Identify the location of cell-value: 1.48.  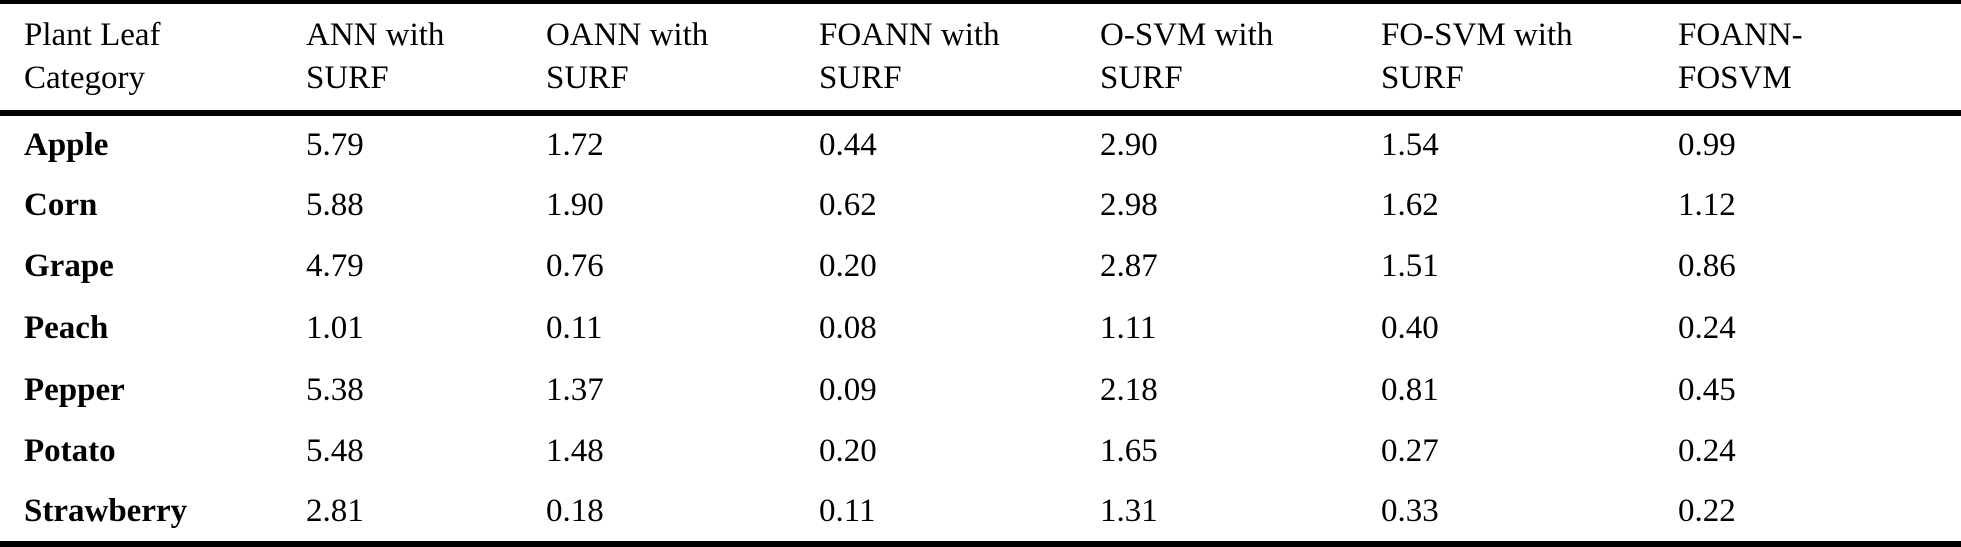
(575, 451).